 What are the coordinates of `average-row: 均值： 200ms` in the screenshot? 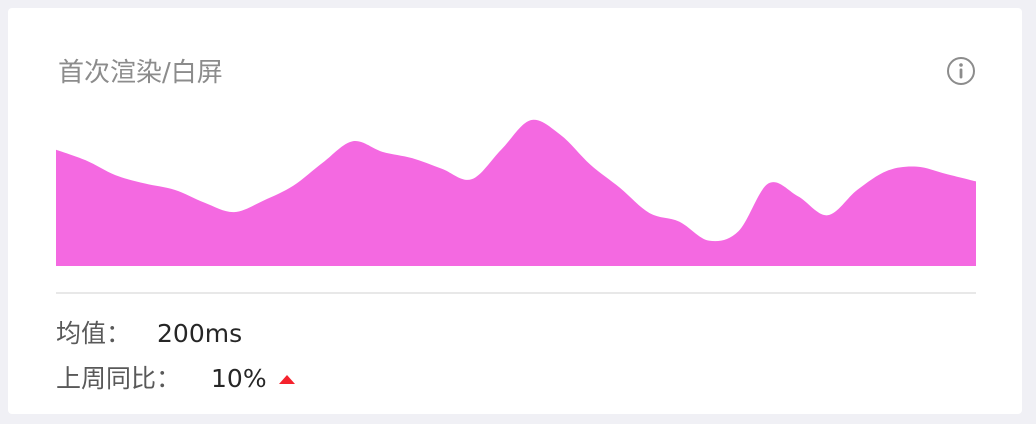 It's located at (149, 334).